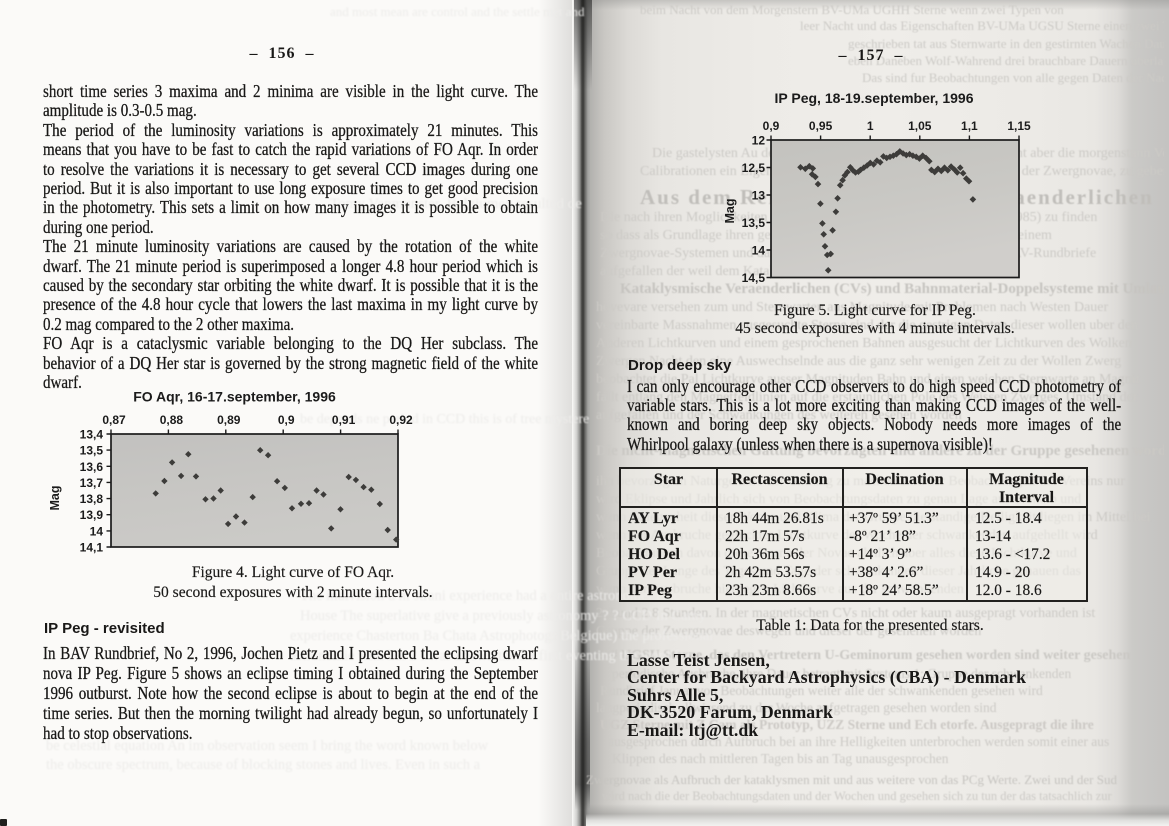  What do you see at coordinates (759, 196) in the screenshot?
I see `svg-text: 13` at bounding box center [759, 196].